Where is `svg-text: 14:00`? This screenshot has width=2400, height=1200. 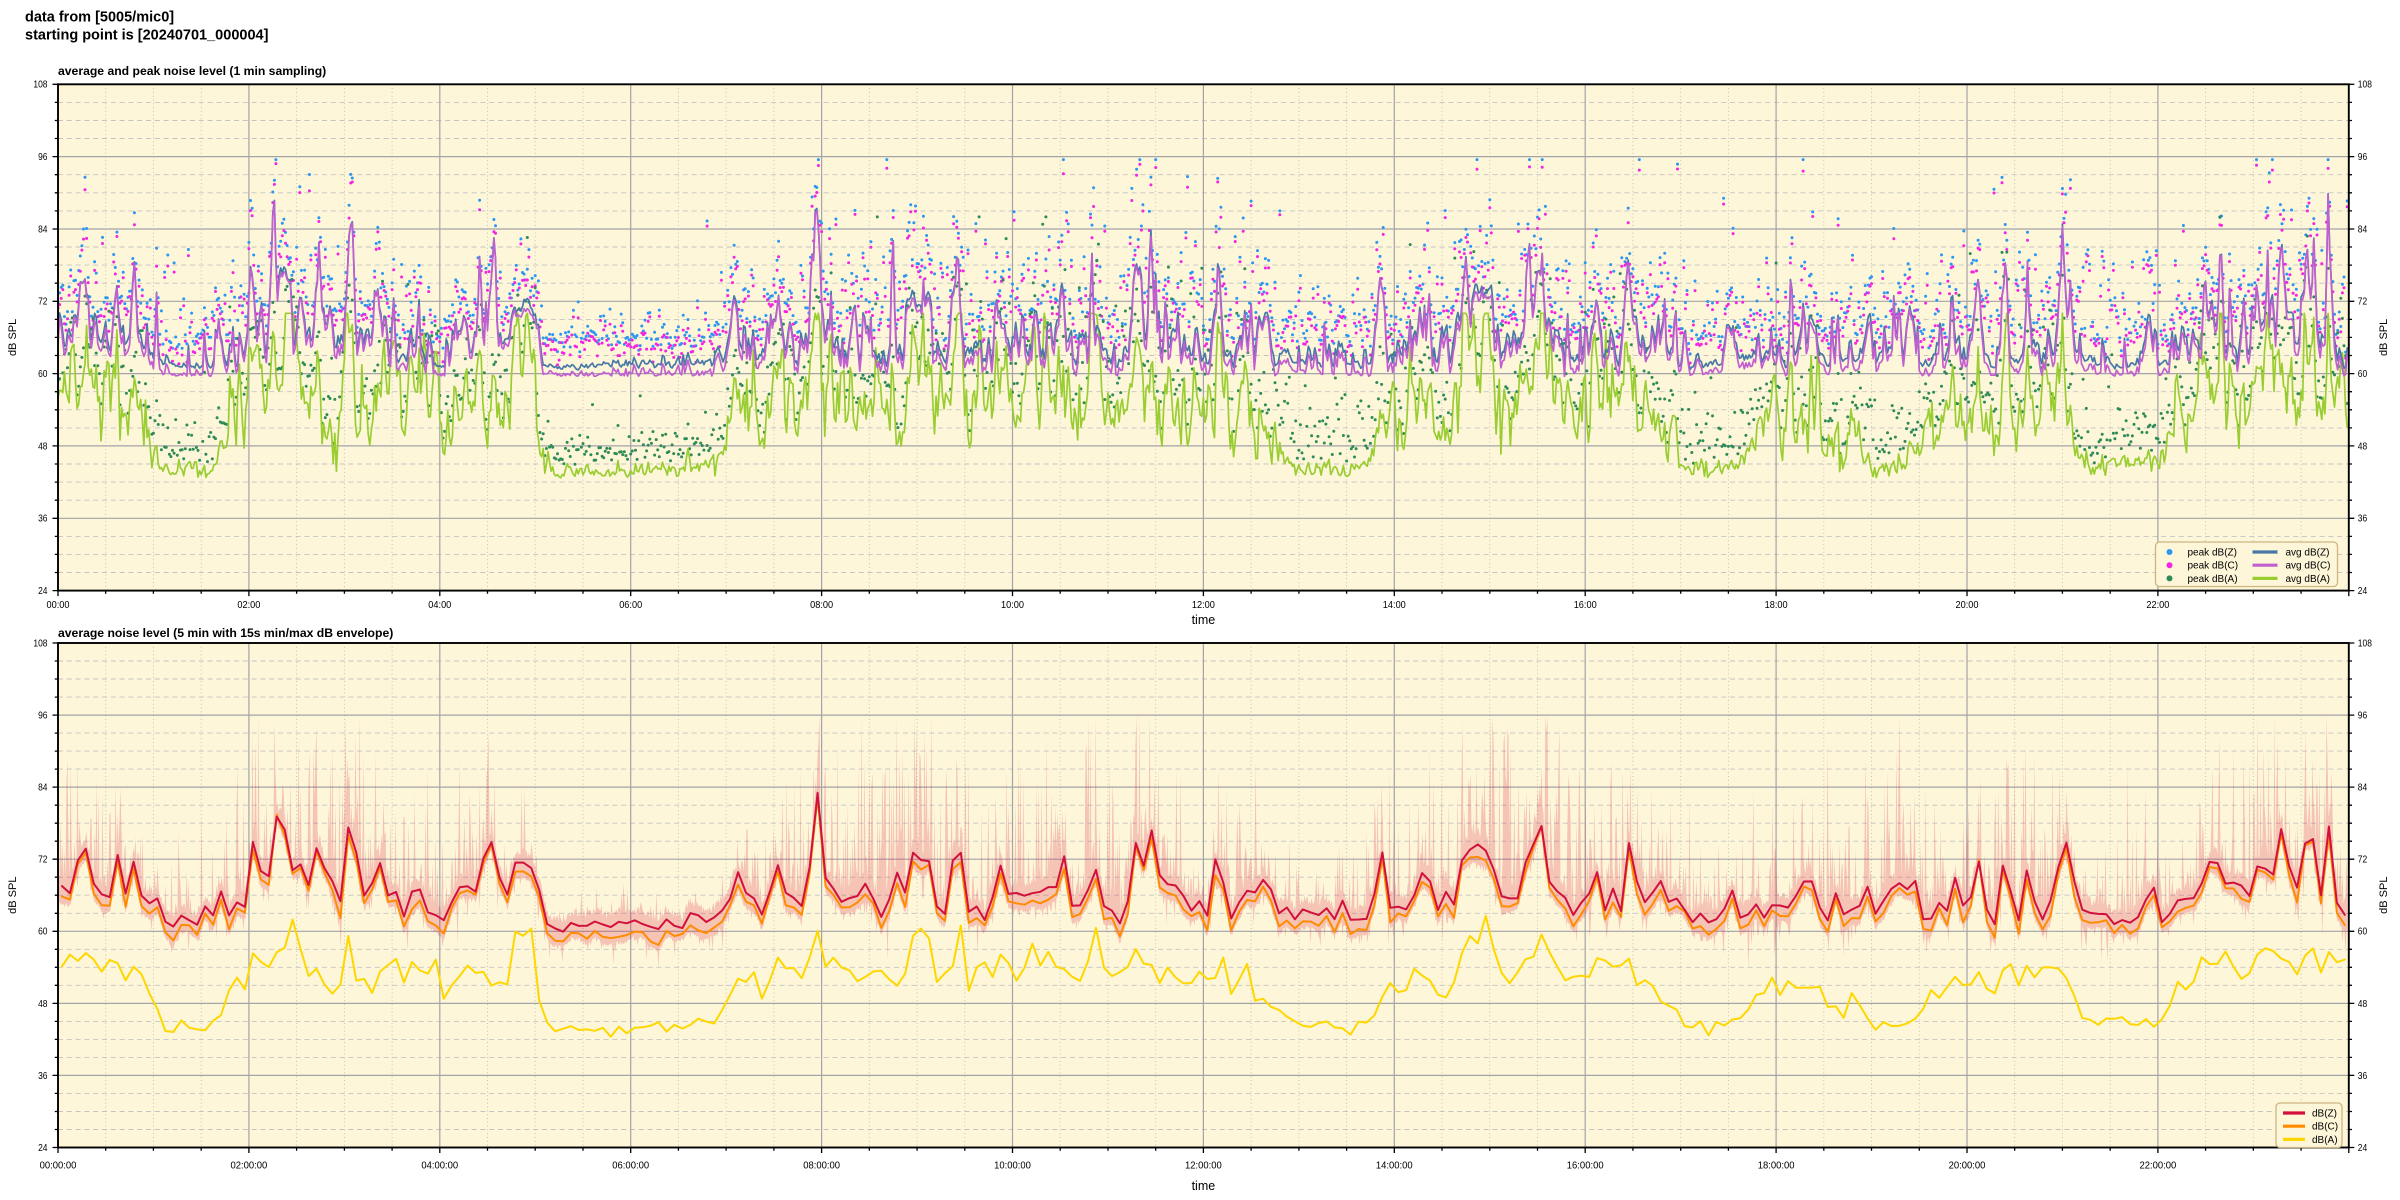
svg-text: 14:00 is located at coordinates (1394, 605).